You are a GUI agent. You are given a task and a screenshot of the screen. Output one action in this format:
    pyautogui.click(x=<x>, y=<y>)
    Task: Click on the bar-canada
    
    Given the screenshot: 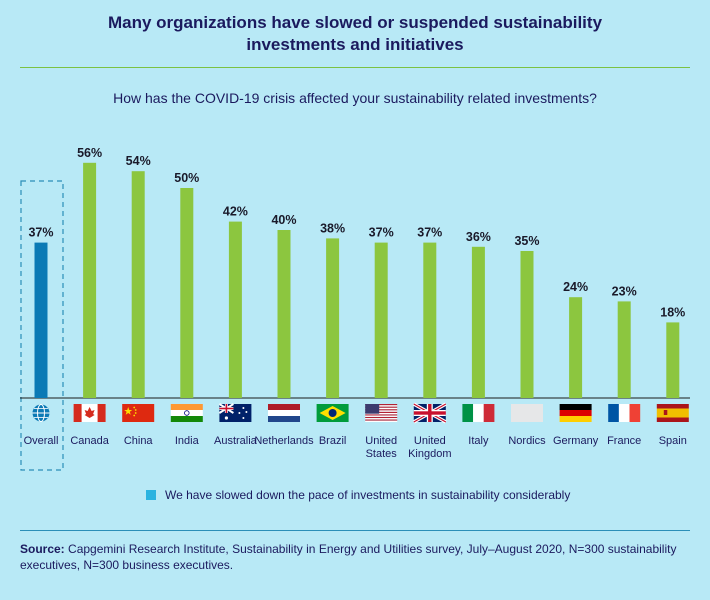 What is the action you would take?
    pyautogui.click(x=90, y=280)
    